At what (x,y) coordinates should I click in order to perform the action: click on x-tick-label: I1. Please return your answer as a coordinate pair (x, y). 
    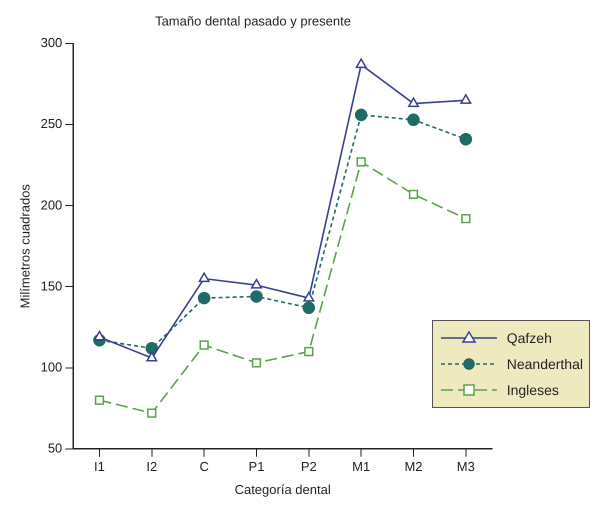
    Looking at the image, I should click on (99, 466).